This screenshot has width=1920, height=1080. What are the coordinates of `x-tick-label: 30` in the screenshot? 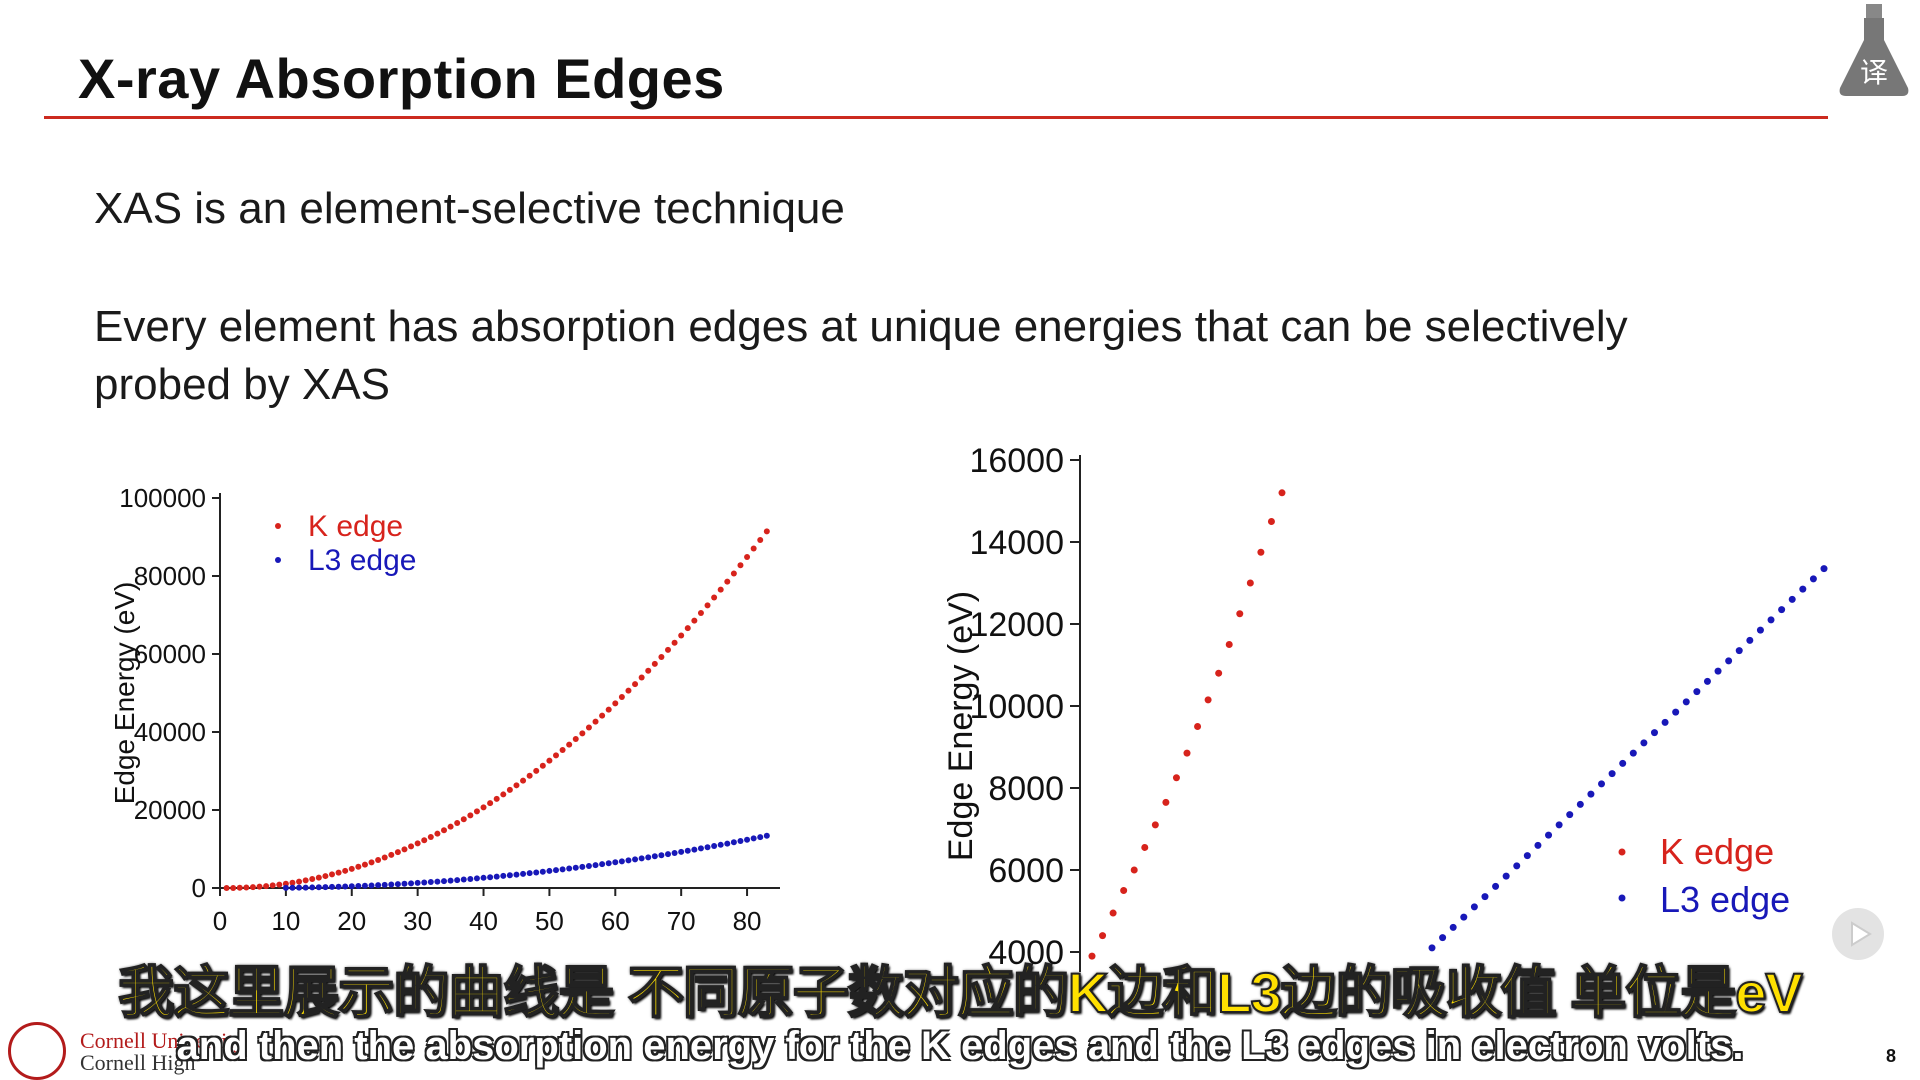 It's located at (417, 921).